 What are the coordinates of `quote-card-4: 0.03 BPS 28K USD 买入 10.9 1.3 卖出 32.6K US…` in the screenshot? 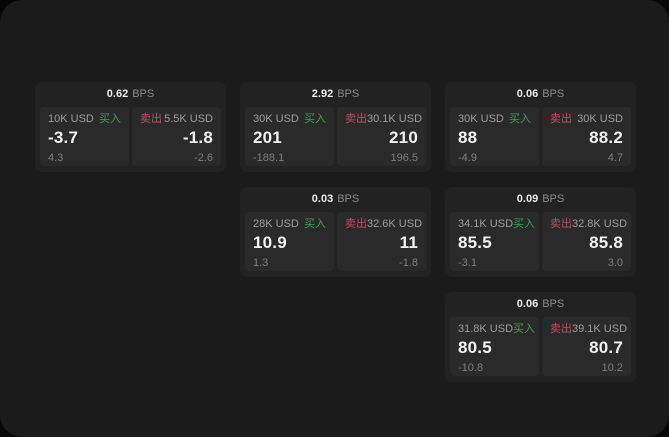 It's located at (335, 232).